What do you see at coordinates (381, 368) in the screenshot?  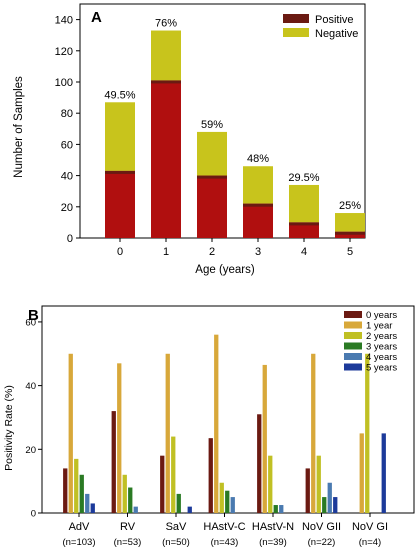 I see `panel-b-legend-label: 5 years` at bounding box center [381, 368].